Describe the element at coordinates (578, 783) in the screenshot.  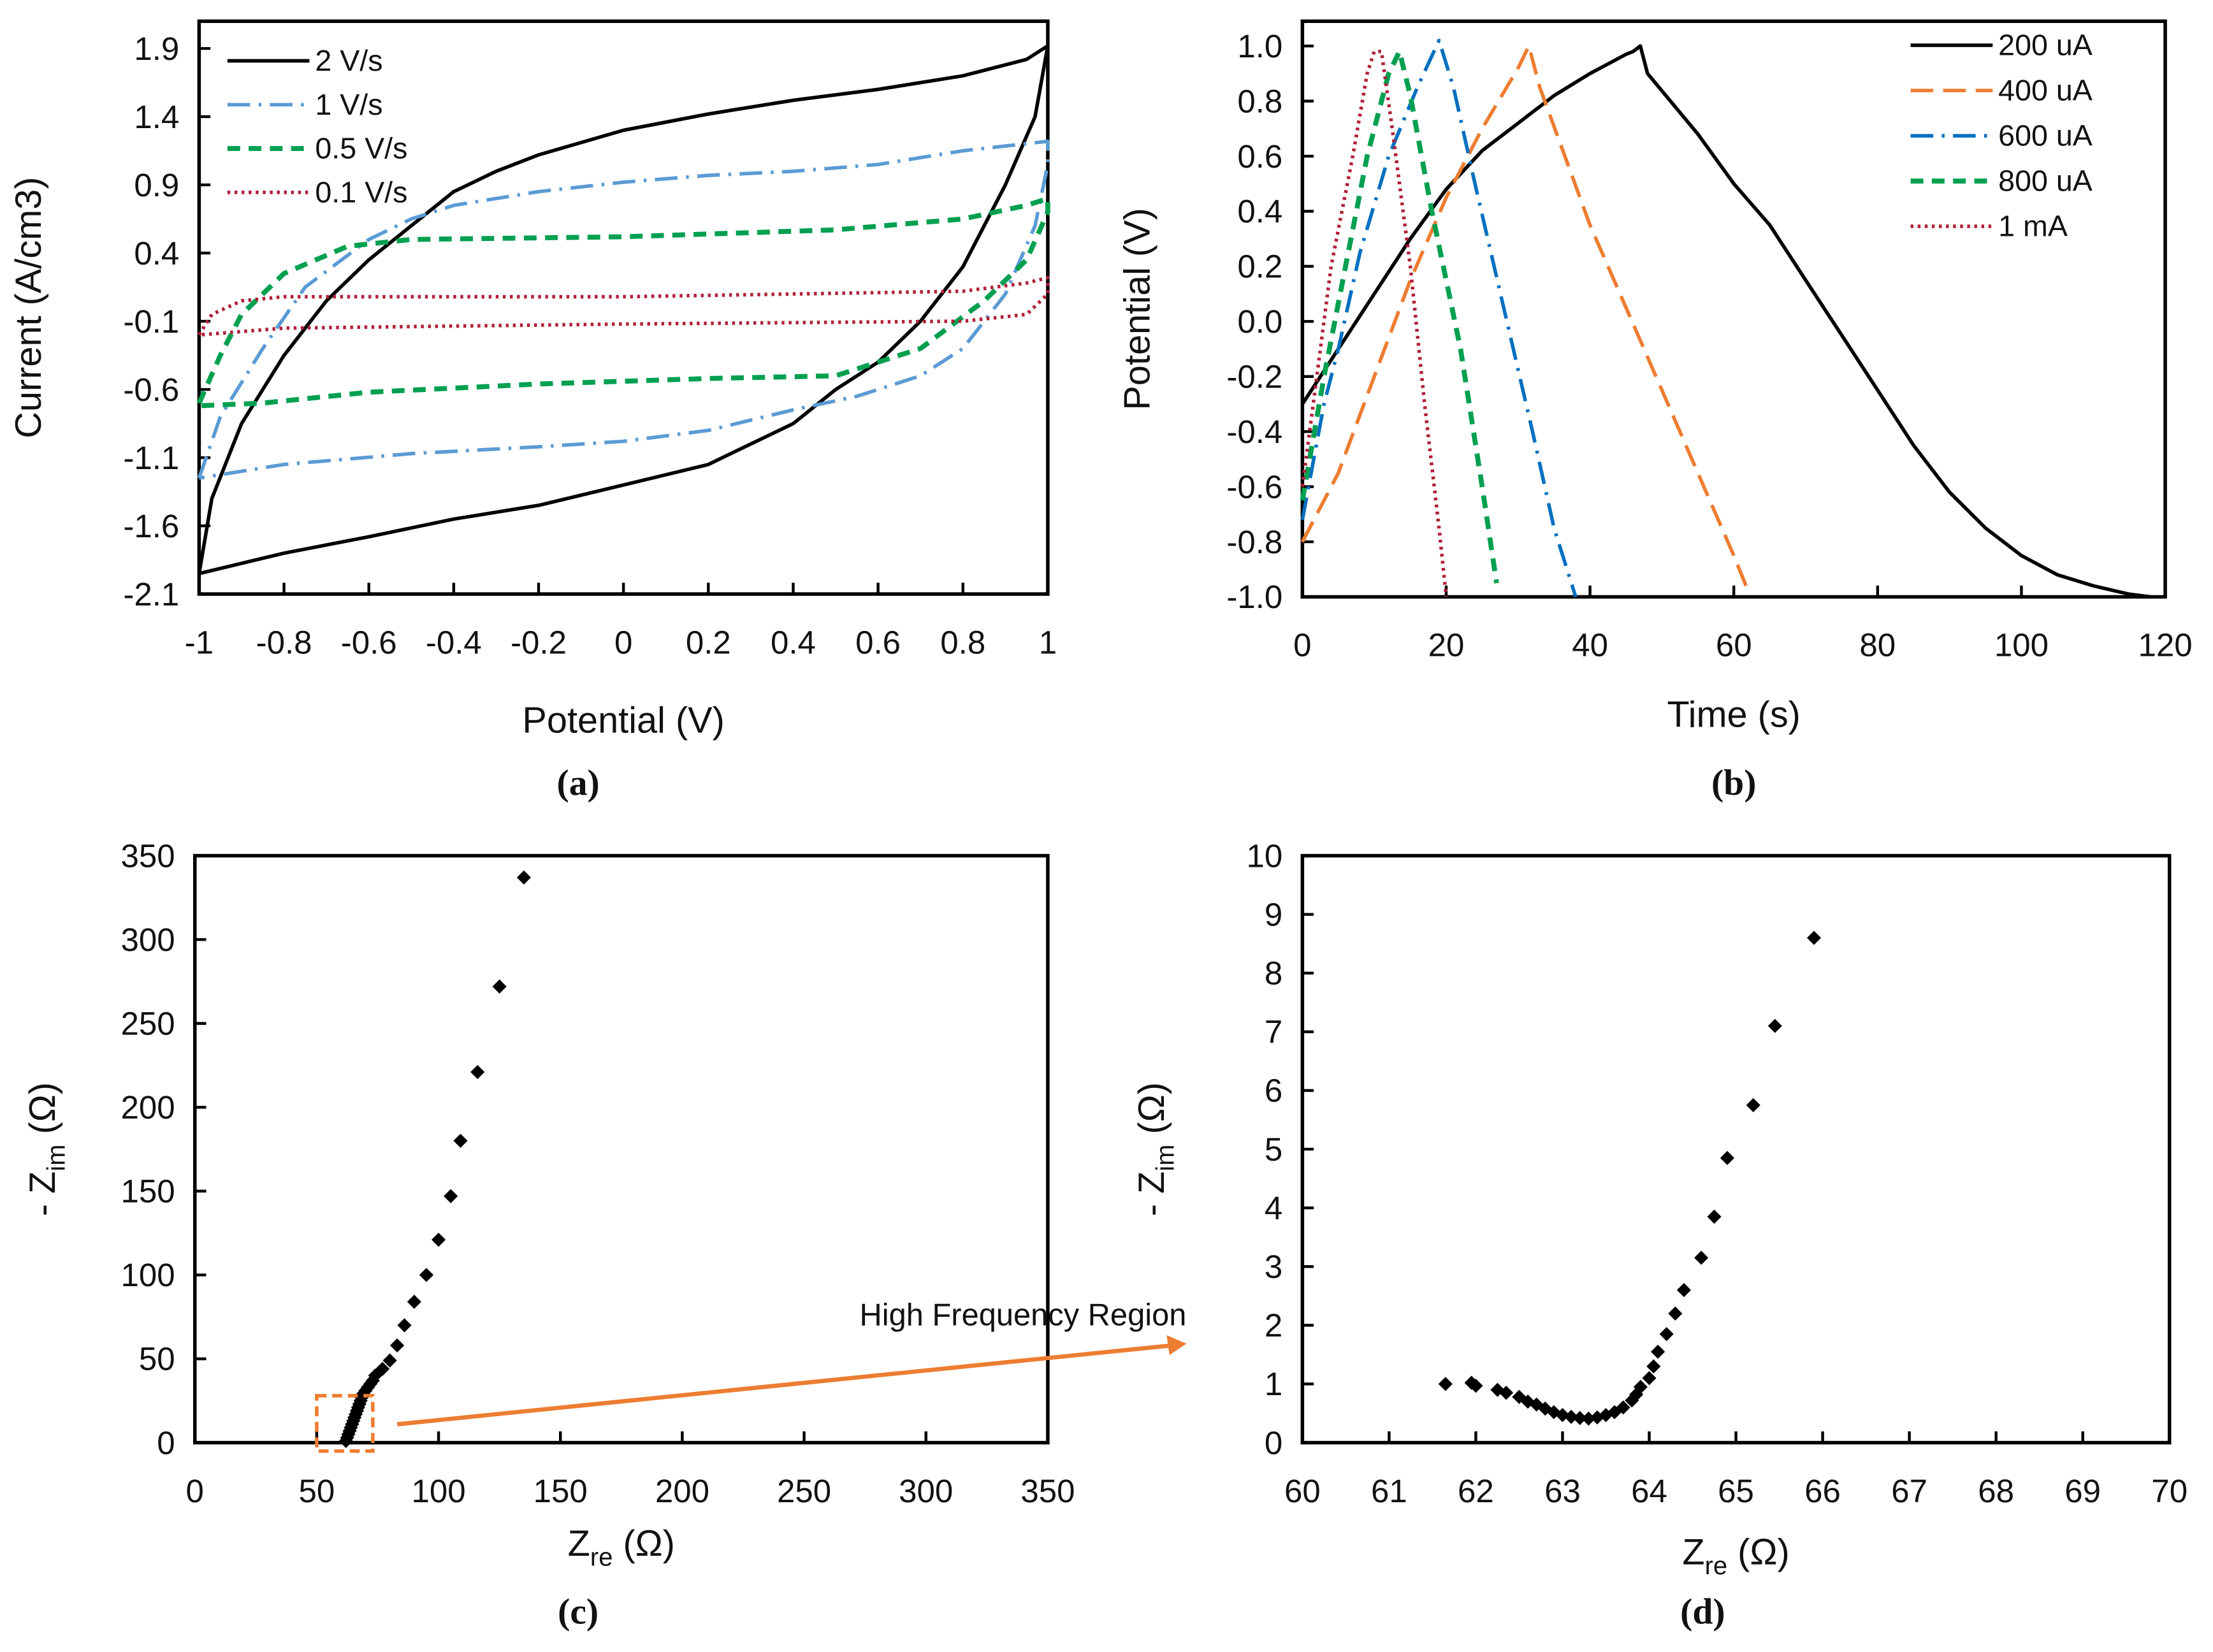
I see `panel-caption: (a)` at that location.